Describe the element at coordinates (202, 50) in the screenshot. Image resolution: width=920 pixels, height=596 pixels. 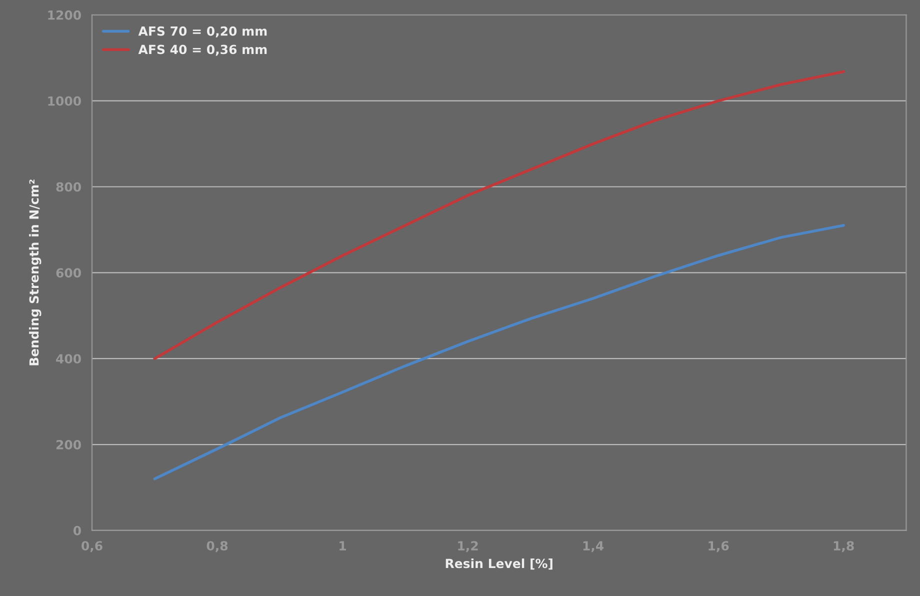
I see `legend-label: AFS 40 = 0,36 mm` at that location.